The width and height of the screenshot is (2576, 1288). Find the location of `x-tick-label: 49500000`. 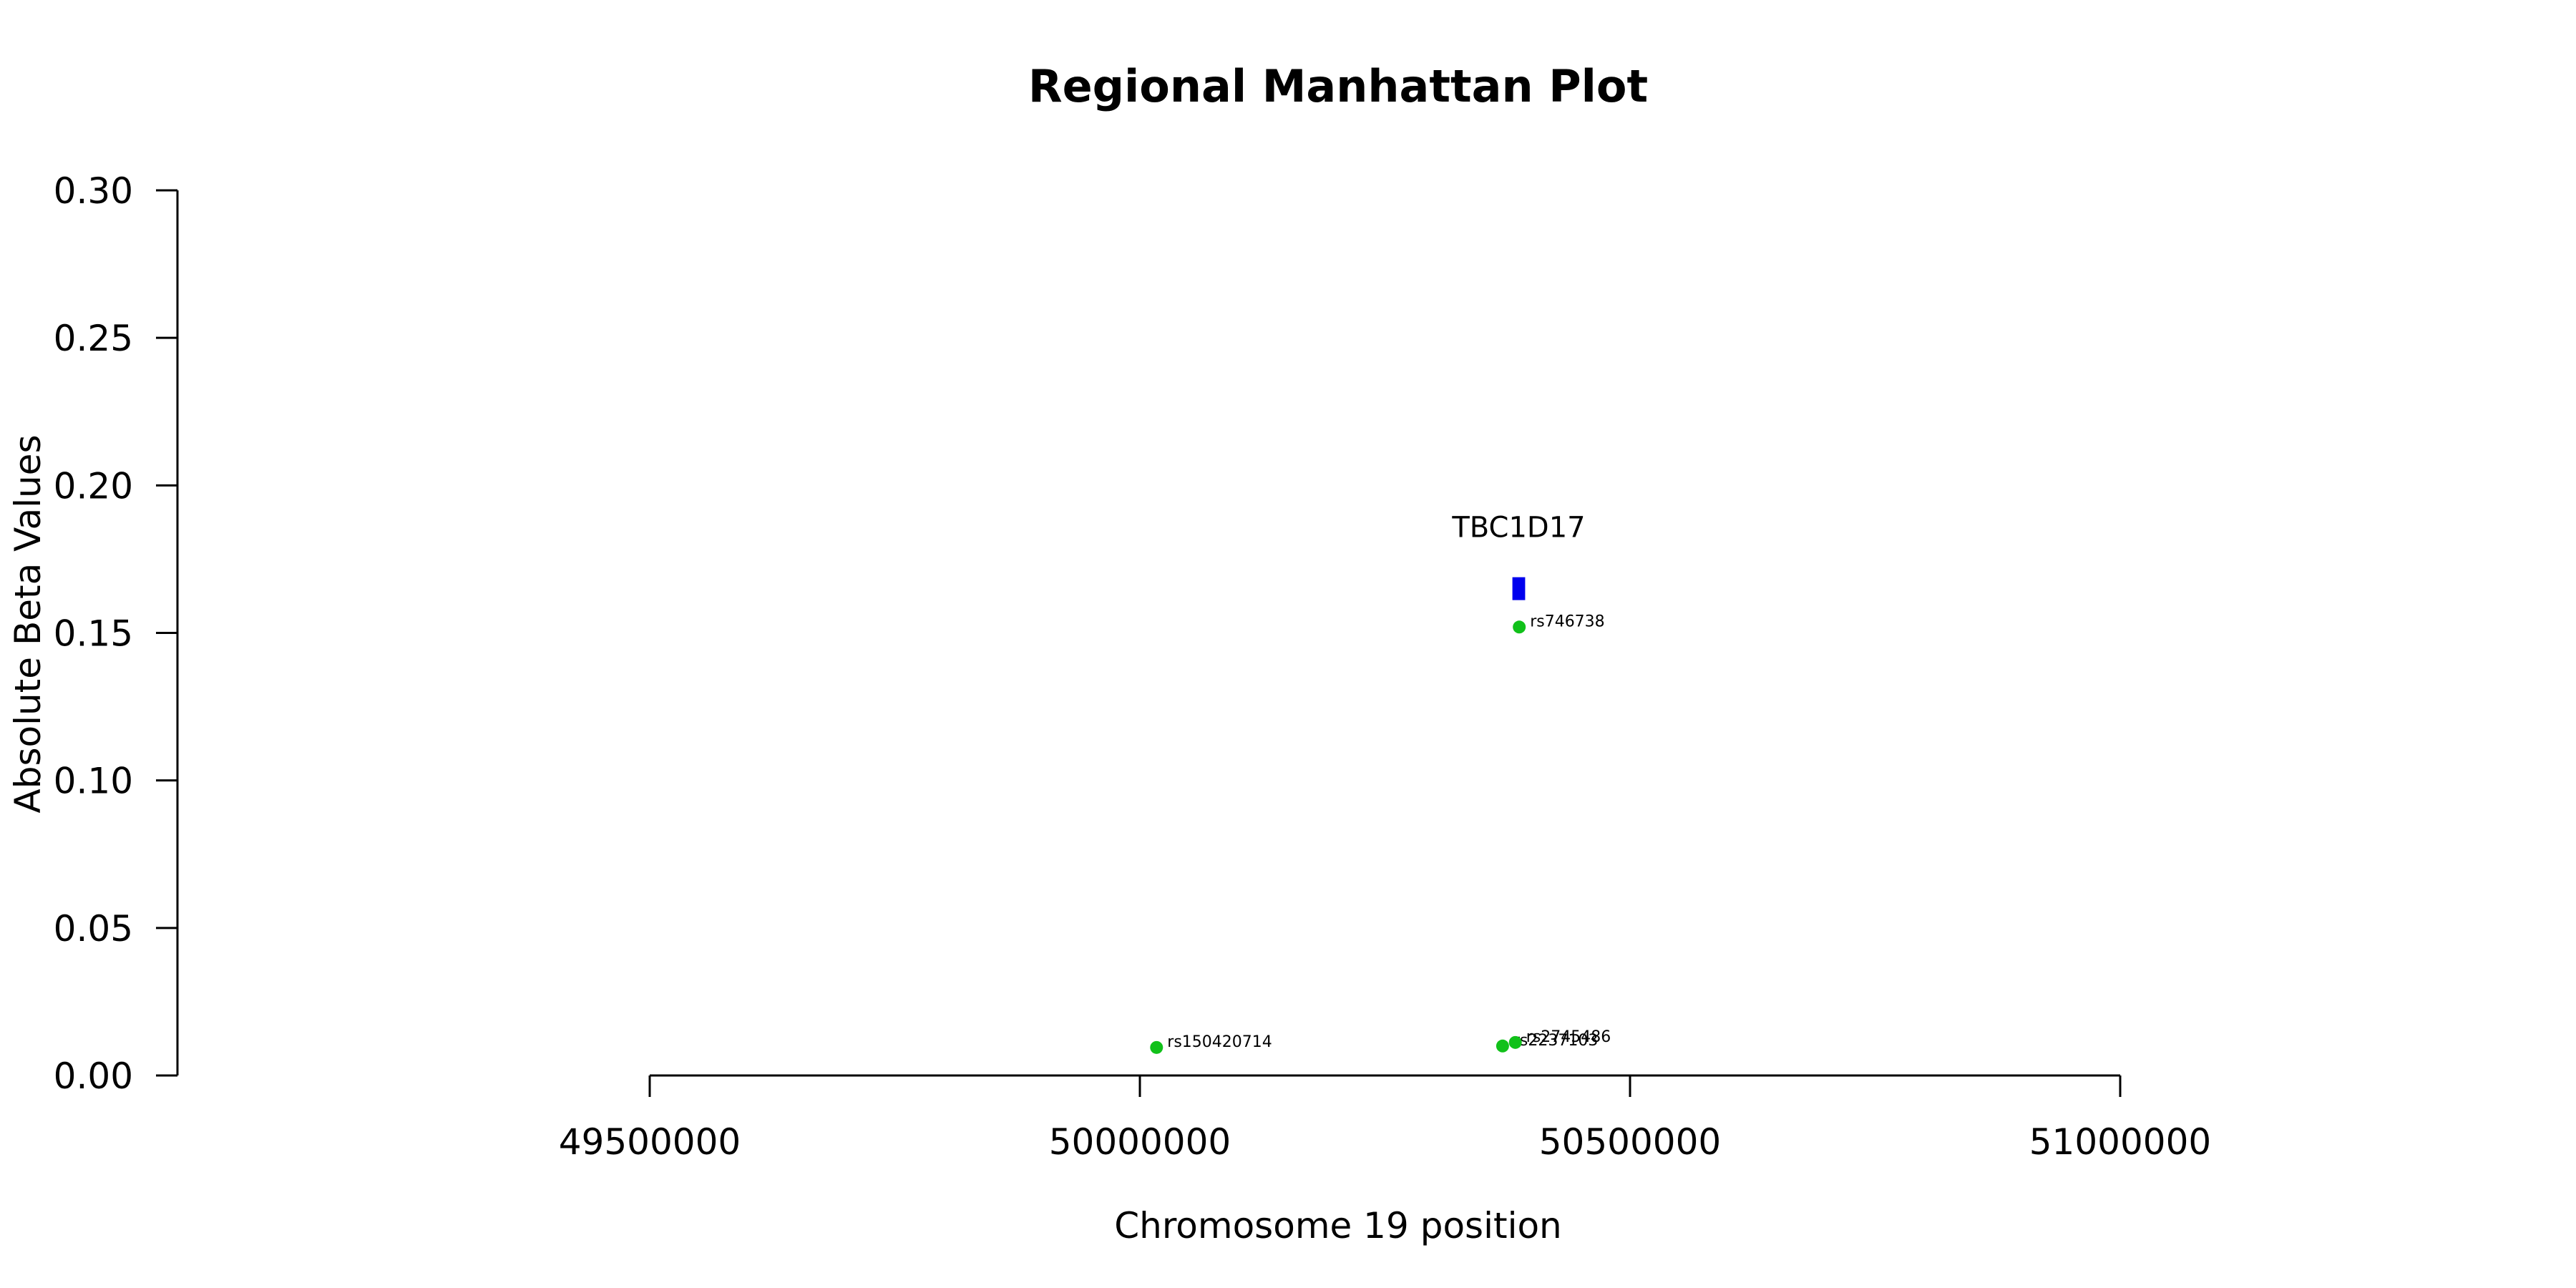

x-tick-label: 49500000 is located at coordinates (650, 1142).